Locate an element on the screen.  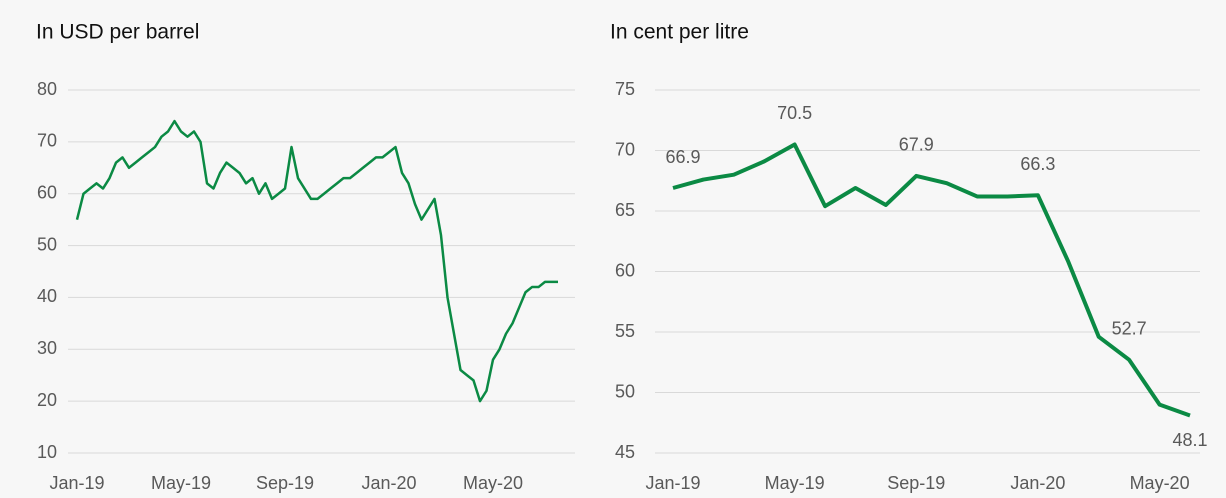
y-tick-label: 45 is located at coordinates (625, 452).